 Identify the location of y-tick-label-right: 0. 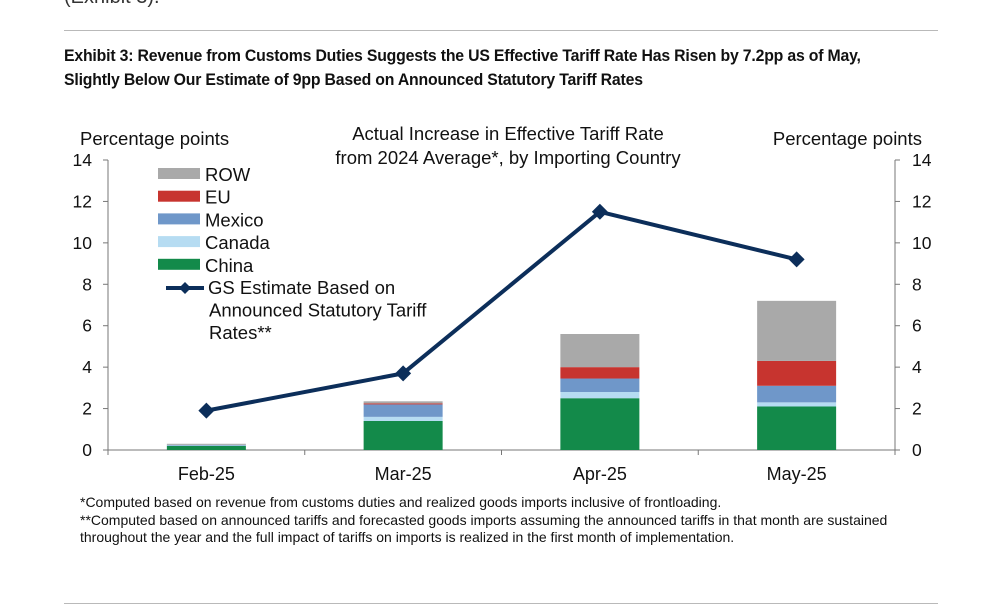
(917, 450).